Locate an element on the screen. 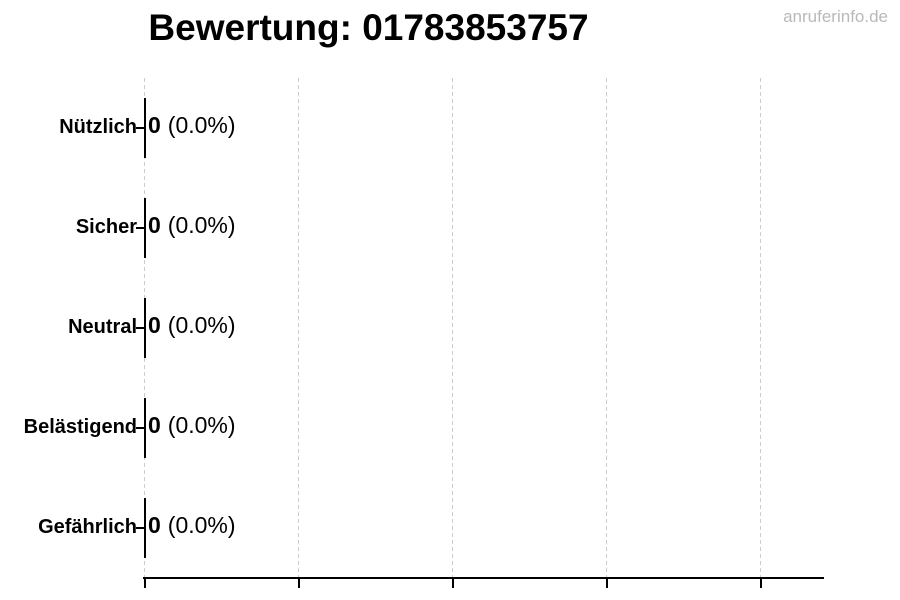 This screenshot has width=900, height=600. category-label: Nützlich is located at coordinates (98, 127).